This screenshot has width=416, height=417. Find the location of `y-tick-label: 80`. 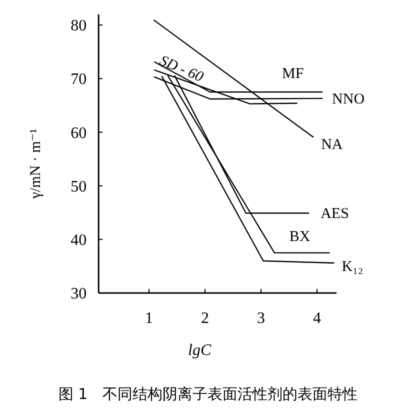

y-tick-label: 80 is located at coordinates (78, 26).